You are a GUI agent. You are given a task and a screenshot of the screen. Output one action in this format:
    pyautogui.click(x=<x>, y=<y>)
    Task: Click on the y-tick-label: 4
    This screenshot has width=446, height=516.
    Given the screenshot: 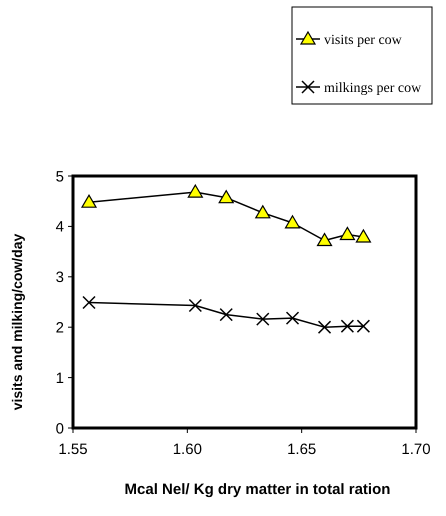 What is the action you would take?
    pyautogui.click(x=60, y=227)
    